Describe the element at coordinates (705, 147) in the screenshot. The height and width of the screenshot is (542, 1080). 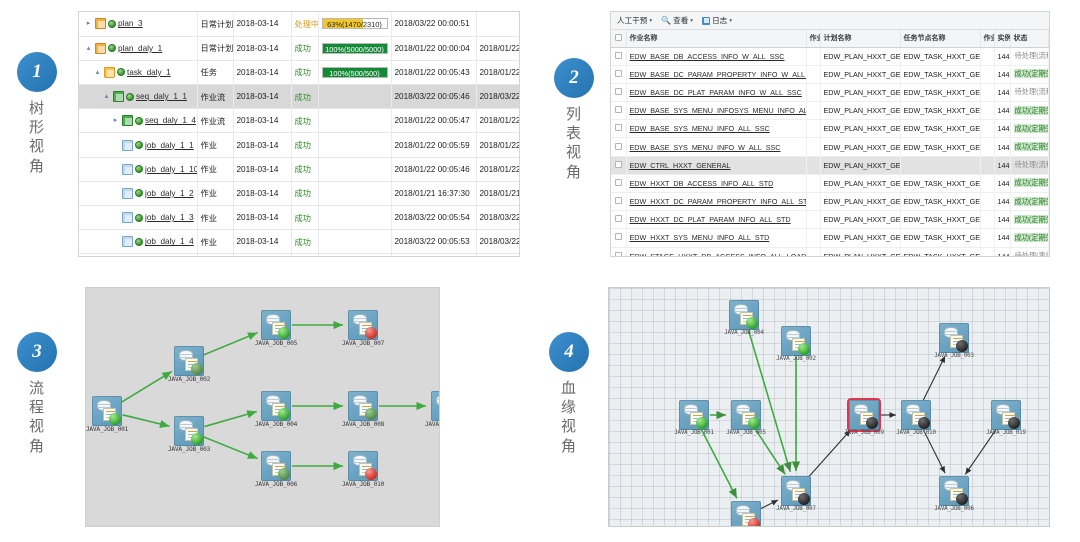
I see `job-name-link: EDW_BASE_SYS_MENU_INFO_W_ALL_SSC` at that location.